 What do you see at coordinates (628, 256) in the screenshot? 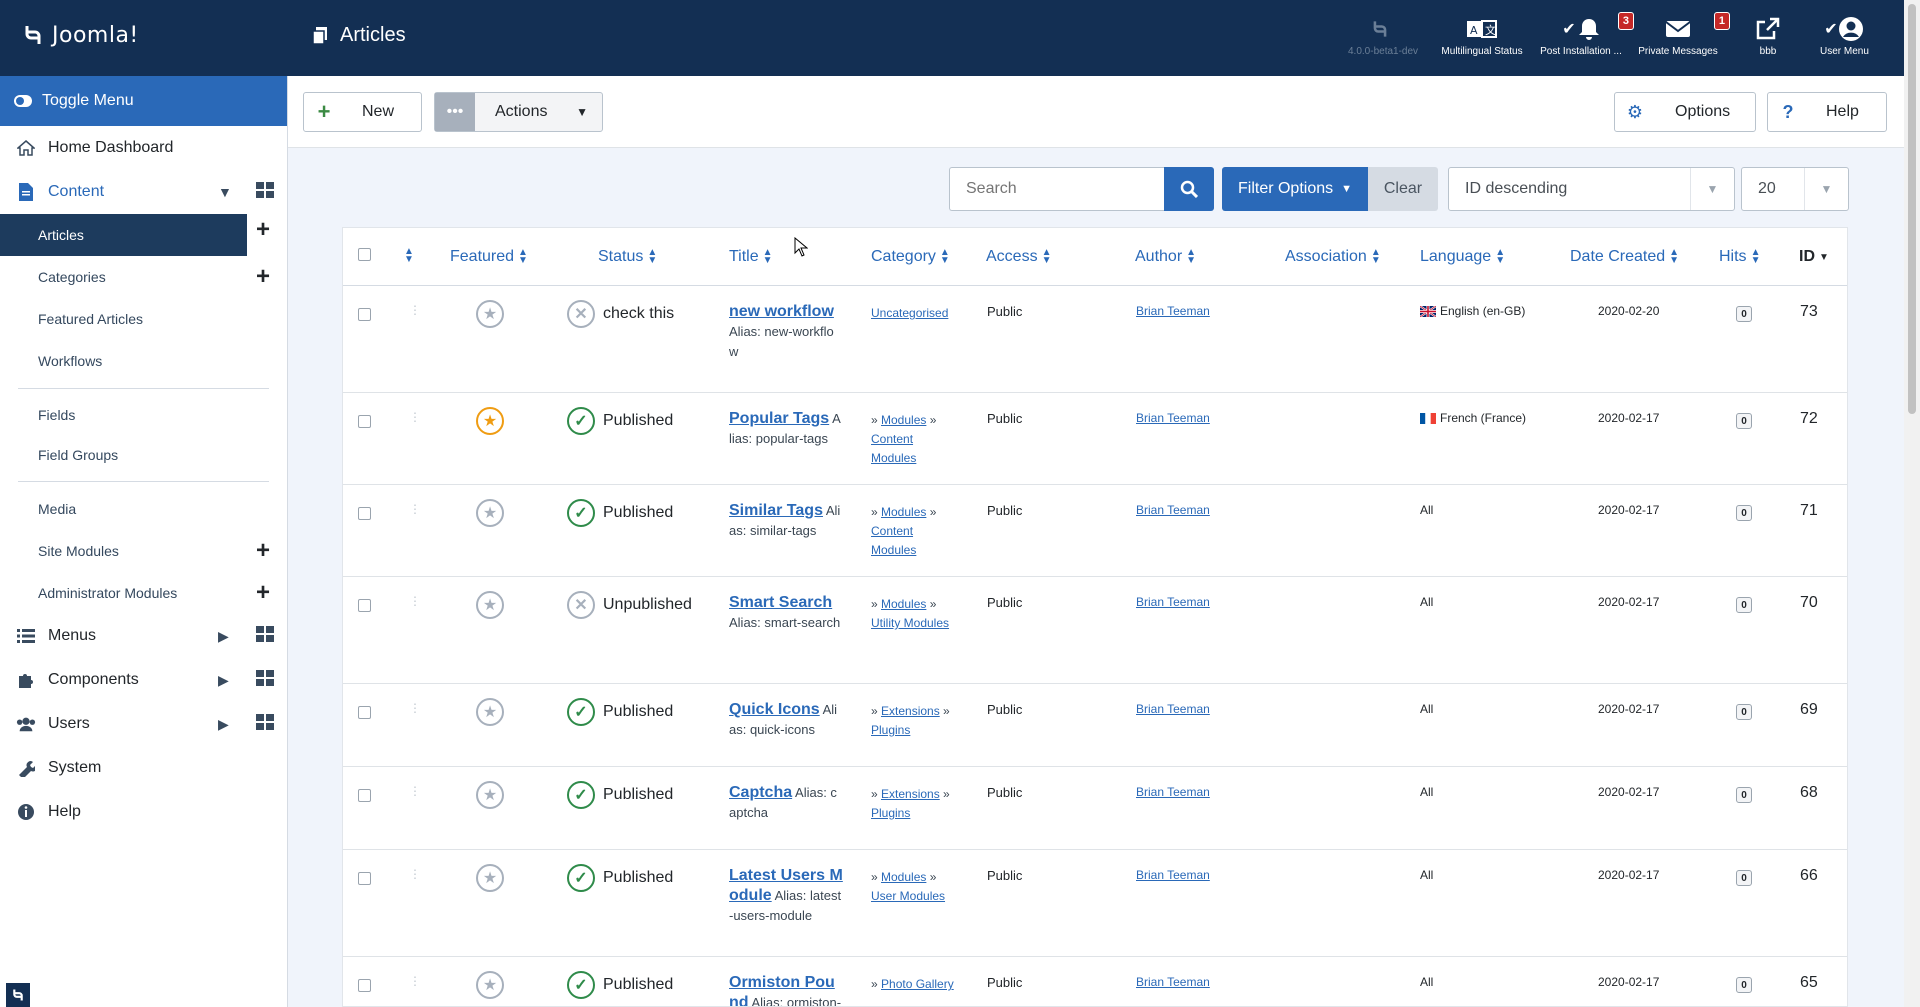
I see `column-status: Status ▲ ▼` at bounding box center [628, 256].